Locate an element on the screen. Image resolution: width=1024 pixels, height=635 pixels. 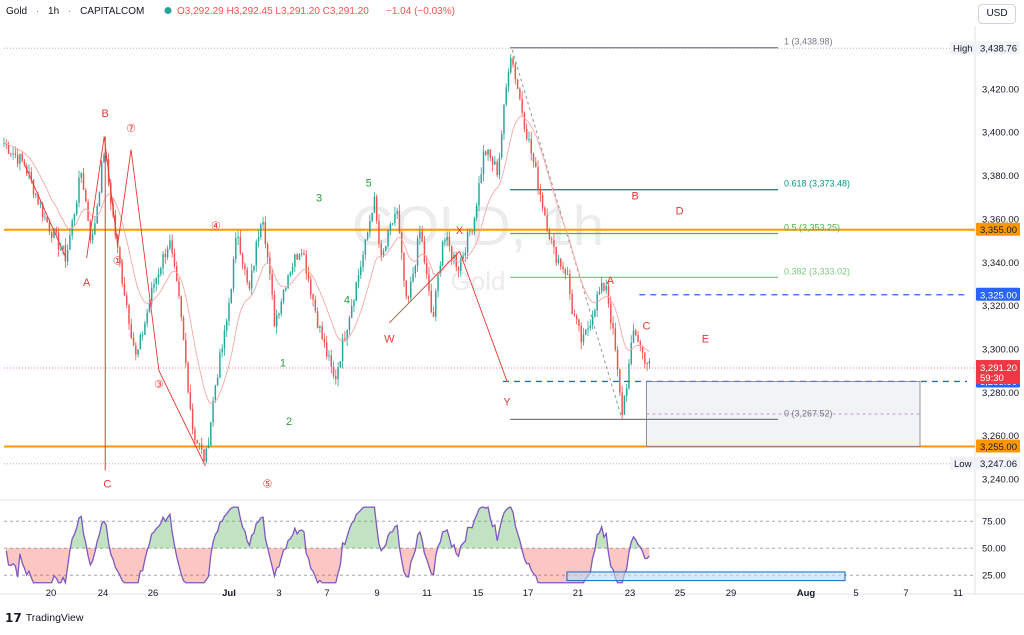
time-axis: 20 24 26 Jul 3 7 9 11 15 17 21 23 25 29 Aug 5 7 11 is located at coordinates (504, 593).